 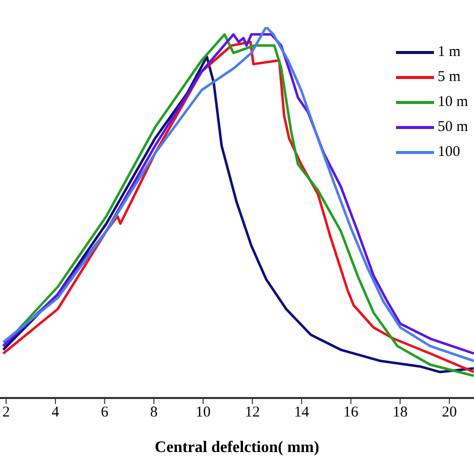 I want to click on x-tick-label: 2, so click(x=6, y=412).